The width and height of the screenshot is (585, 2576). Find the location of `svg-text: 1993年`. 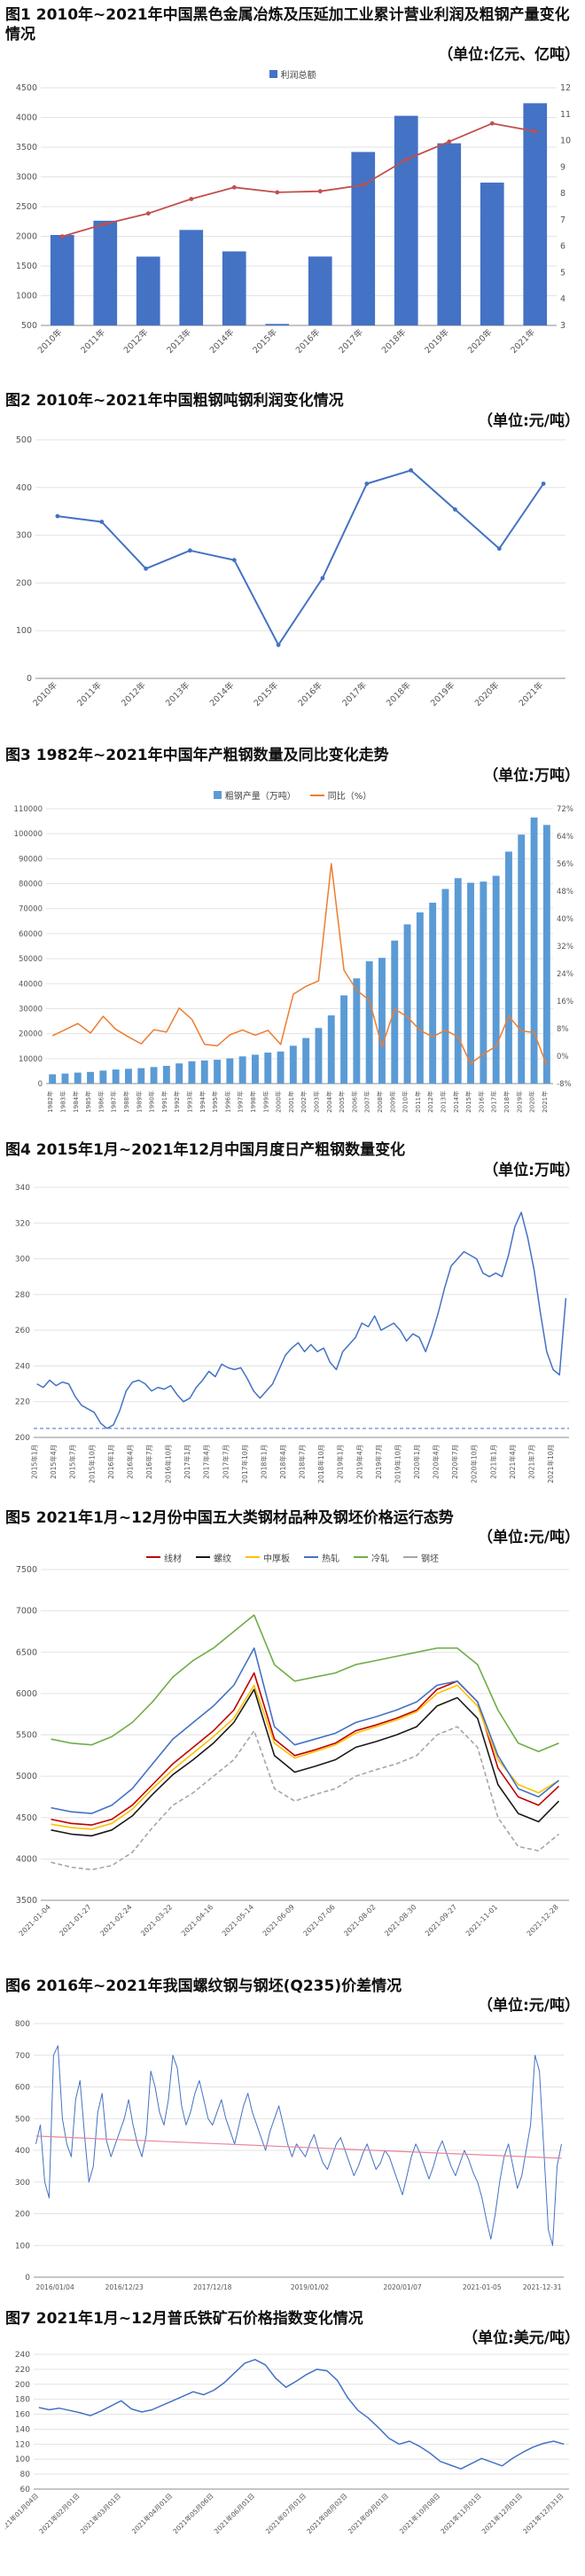

svg-text: 1993年 is located at coordinates (190, 1102).